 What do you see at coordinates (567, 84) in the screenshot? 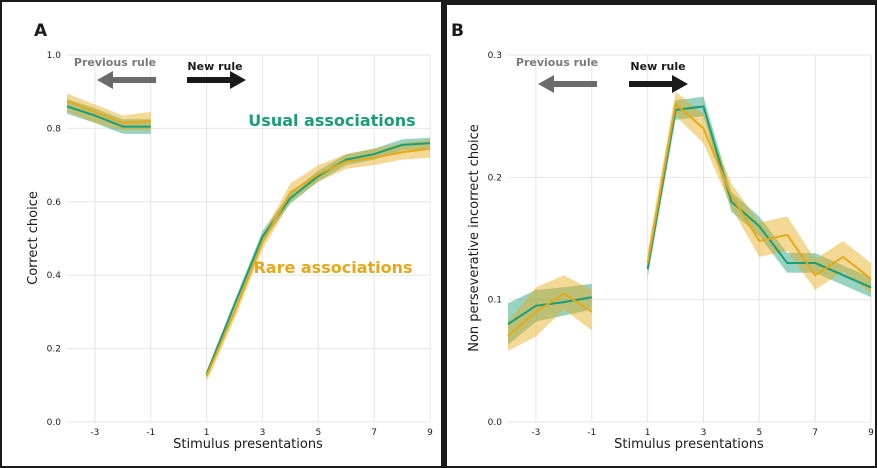
I see `panel-b-previous-rule-arrow` at bounding box center [567, 84].